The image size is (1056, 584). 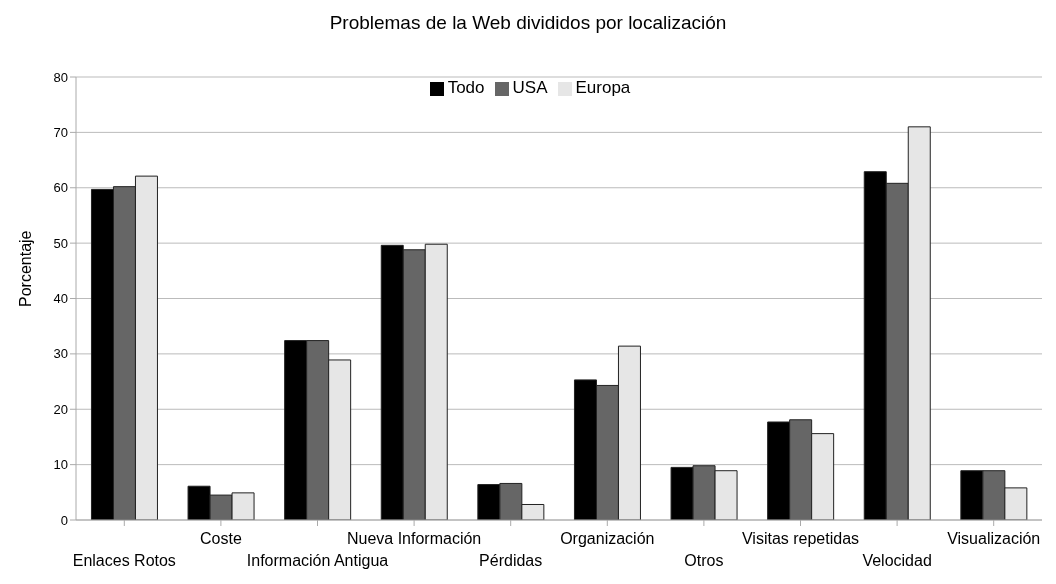 What do you see at coordinates (317, 560) in the screenshot?
I see `x-tick-label: Información Antigua` at bounding box center [317, 560].